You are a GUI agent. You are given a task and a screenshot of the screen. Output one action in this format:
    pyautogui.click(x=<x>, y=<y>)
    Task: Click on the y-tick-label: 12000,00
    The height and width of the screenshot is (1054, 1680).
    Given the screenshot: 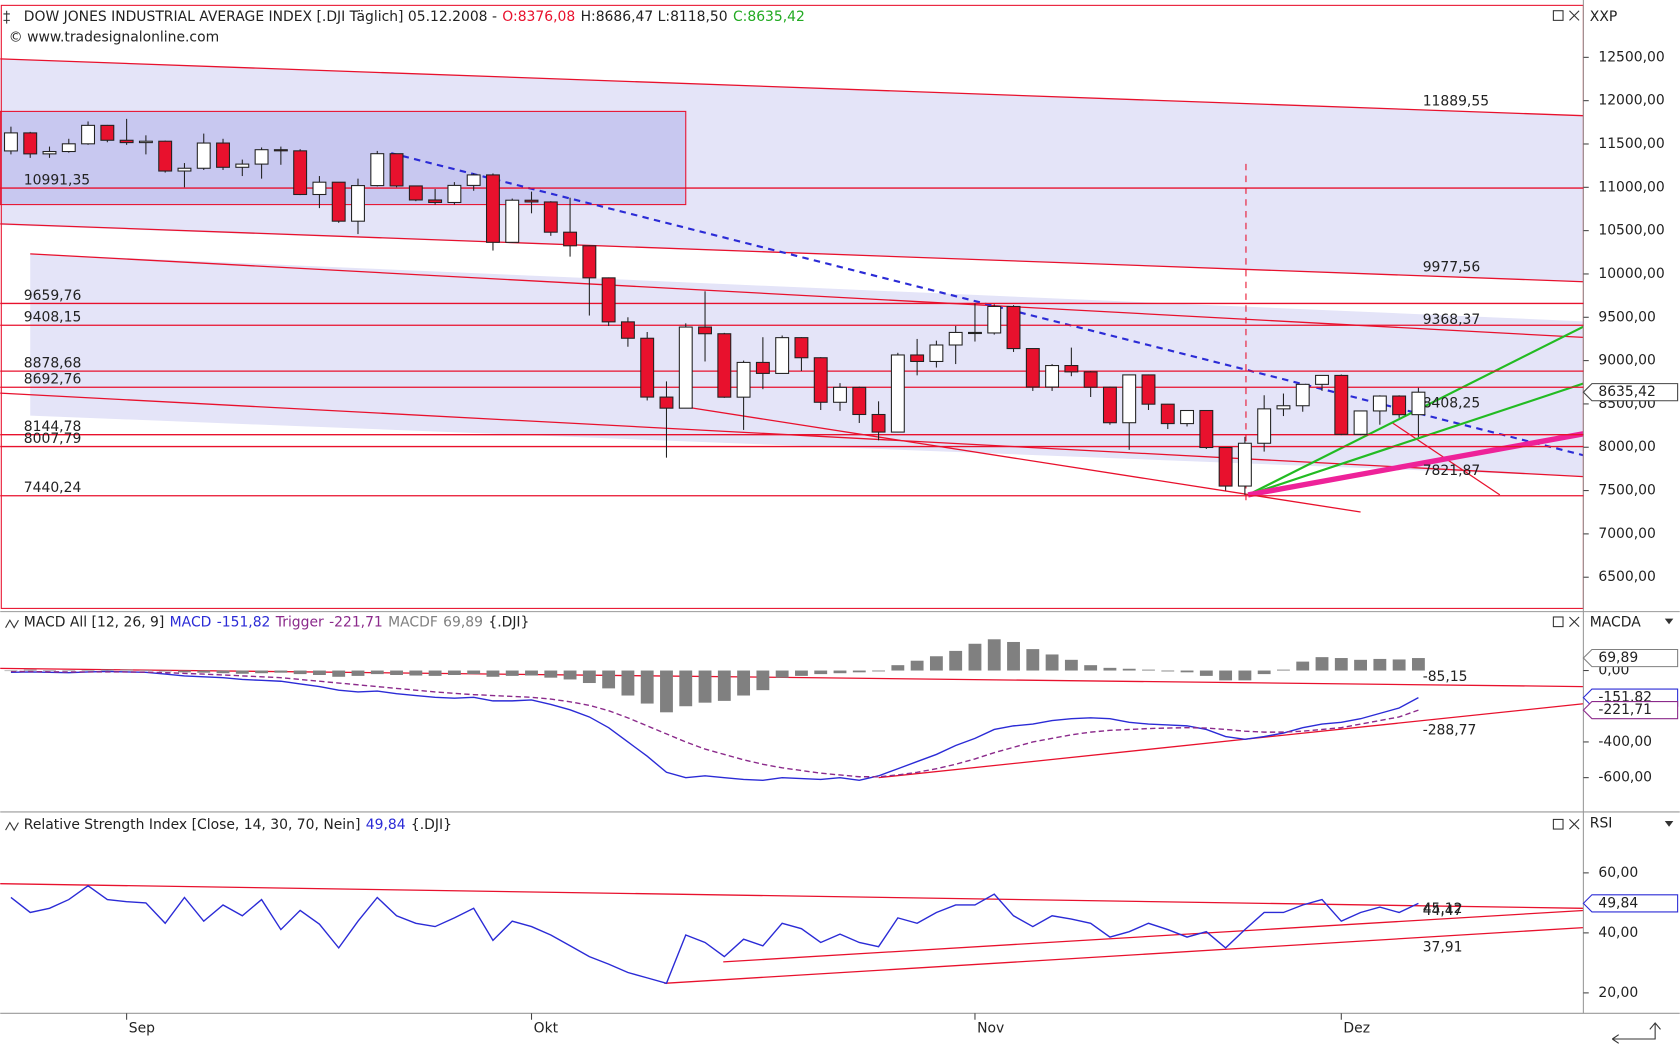 What is the action you would take?
    pyautogui.click(x=1631, y=101)
    